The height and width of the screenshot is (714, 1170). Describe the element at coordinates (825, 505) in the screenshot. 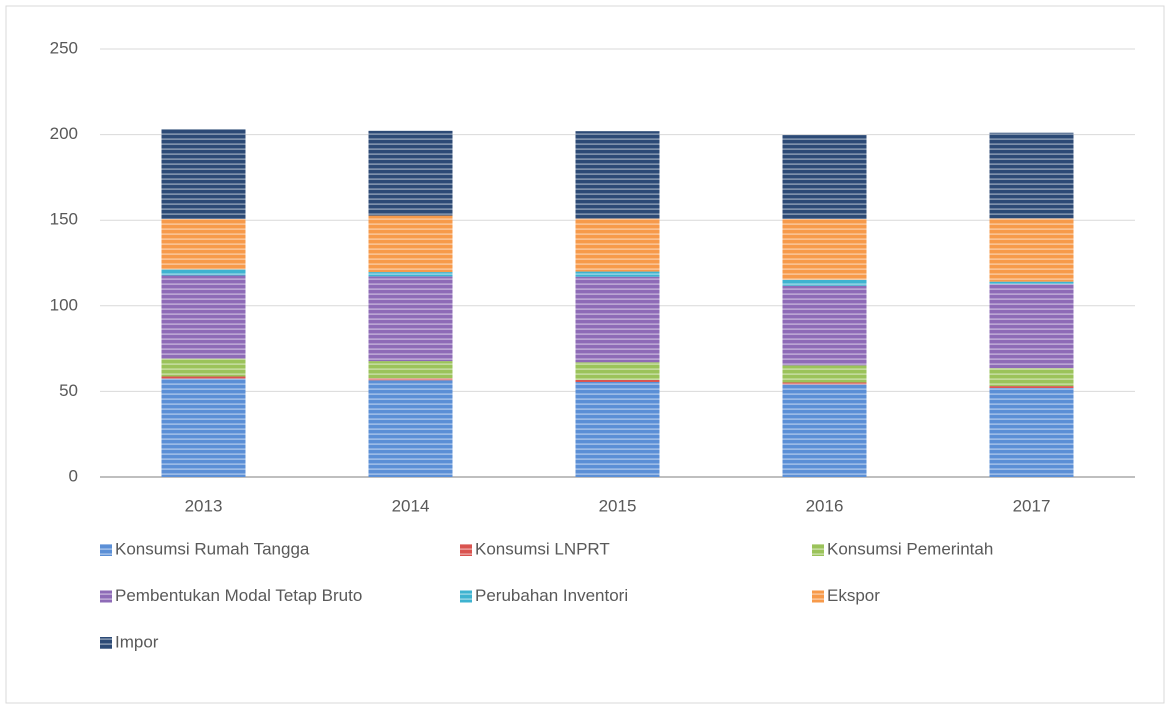

I see `x-tick-label: 2016` at that location.